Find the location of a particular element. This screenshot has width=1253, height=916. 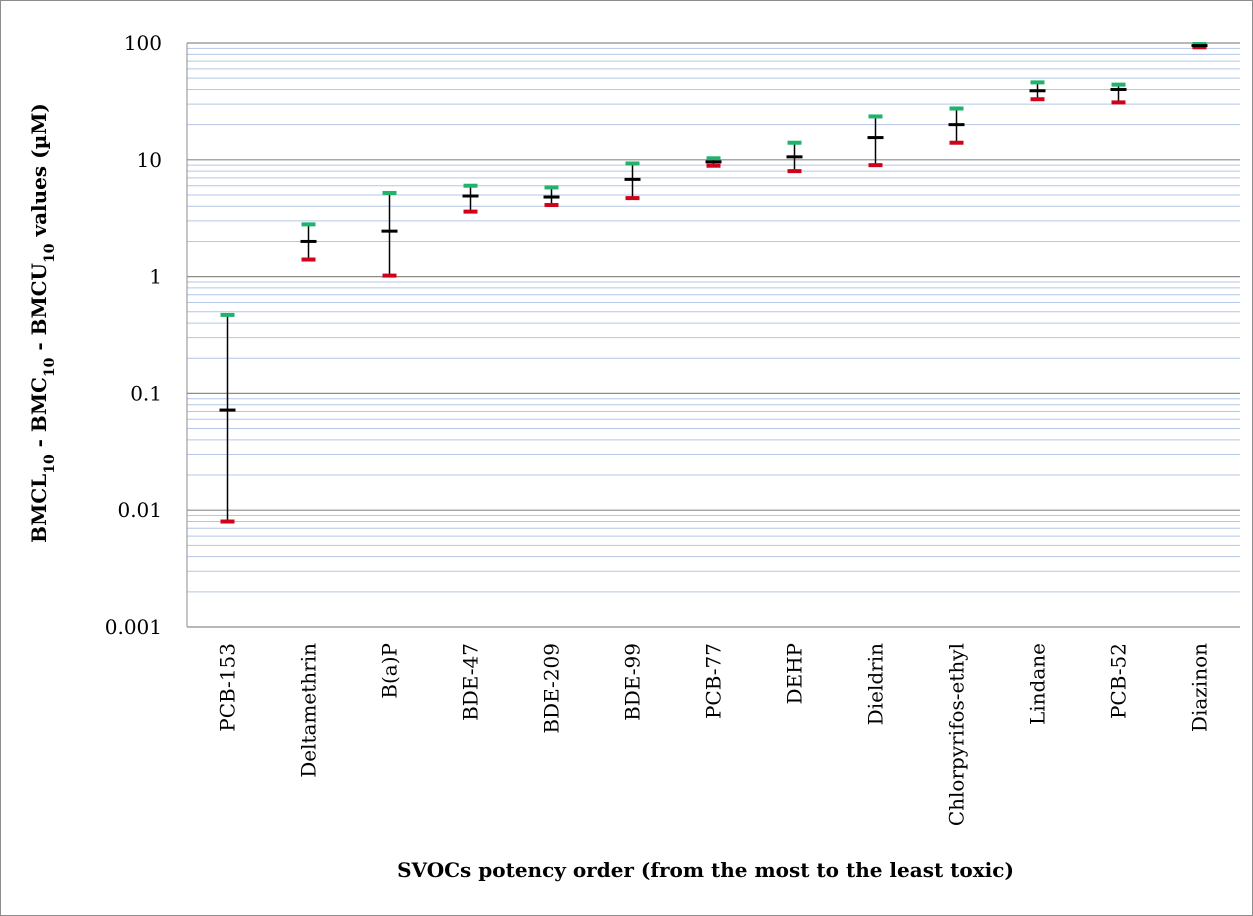

y-tick-labels: 0.001 0.01 0.1 1 10 100 is located at coordinates (133, 335).